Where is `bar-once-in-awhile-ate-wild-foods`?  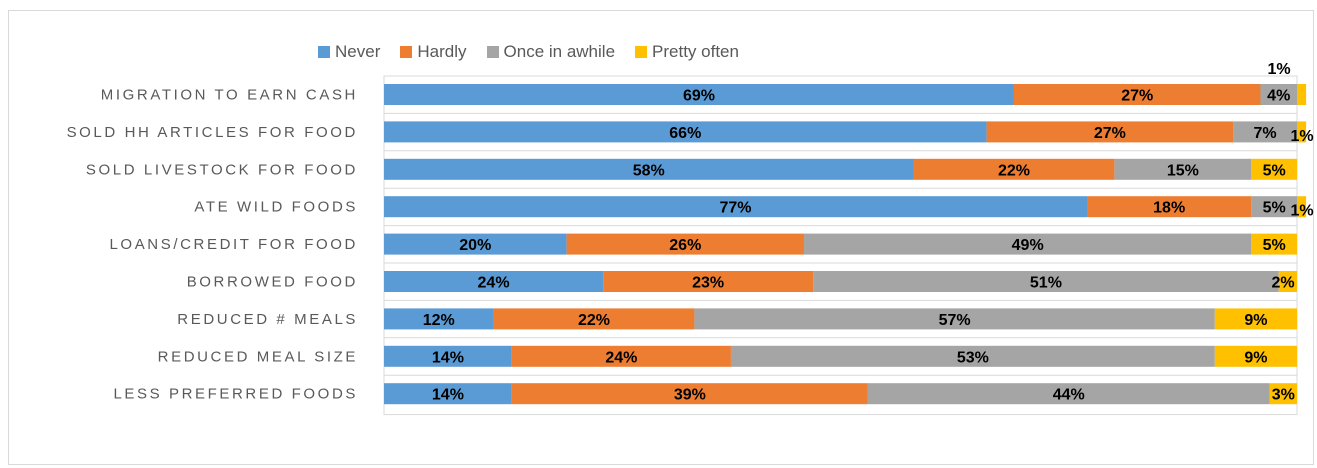
bar-once-in-awhile-ate-wild-foods is located at coordinates (1274, 207).